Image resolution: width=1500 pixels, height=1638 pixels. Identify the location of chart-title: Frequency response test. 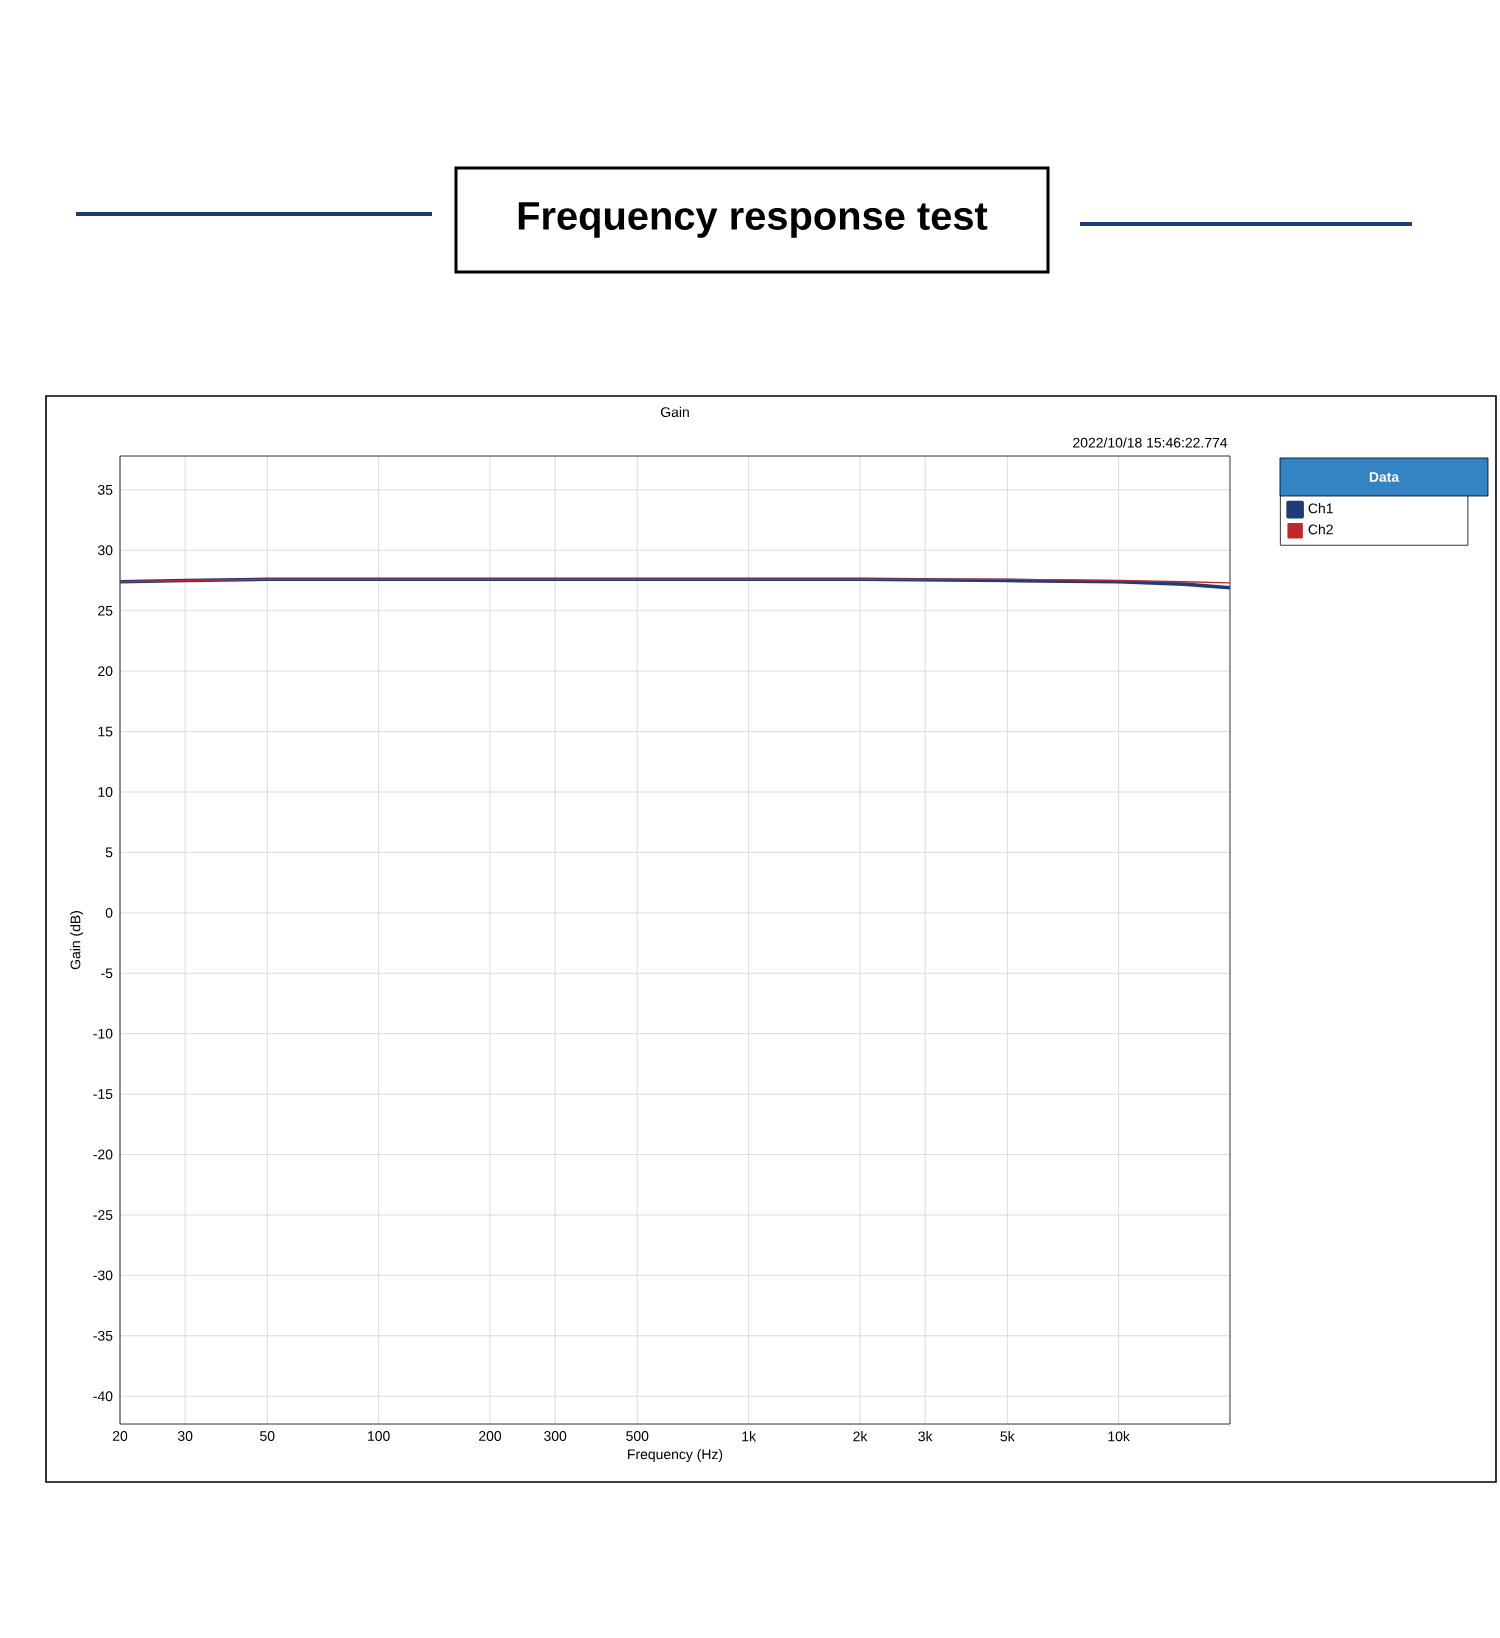
(753, 220).